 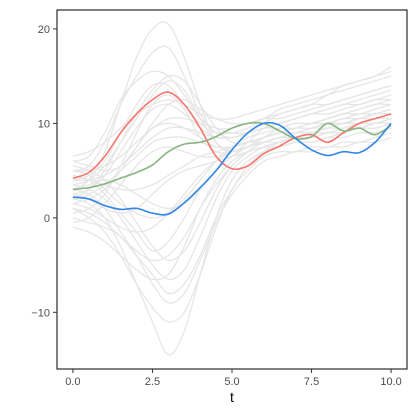 What do you see at coordinates (231, 382) in the screenshot?
I see `x-tick-label: 5.0` at bounding box center [231, 382].